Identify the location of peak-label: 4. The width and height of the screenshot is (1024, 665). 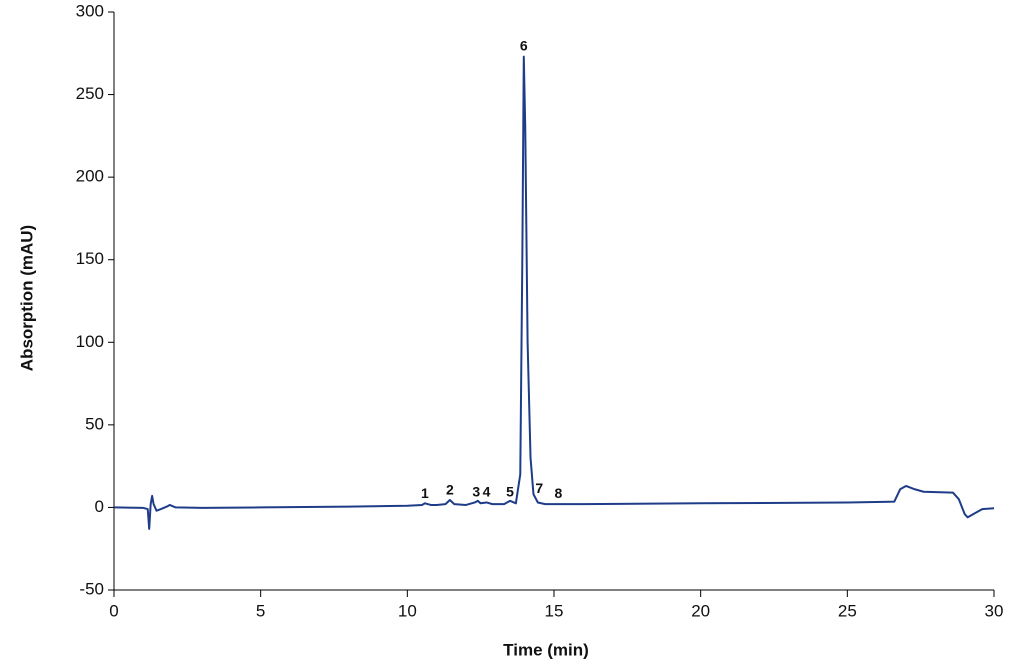
(487, 491).